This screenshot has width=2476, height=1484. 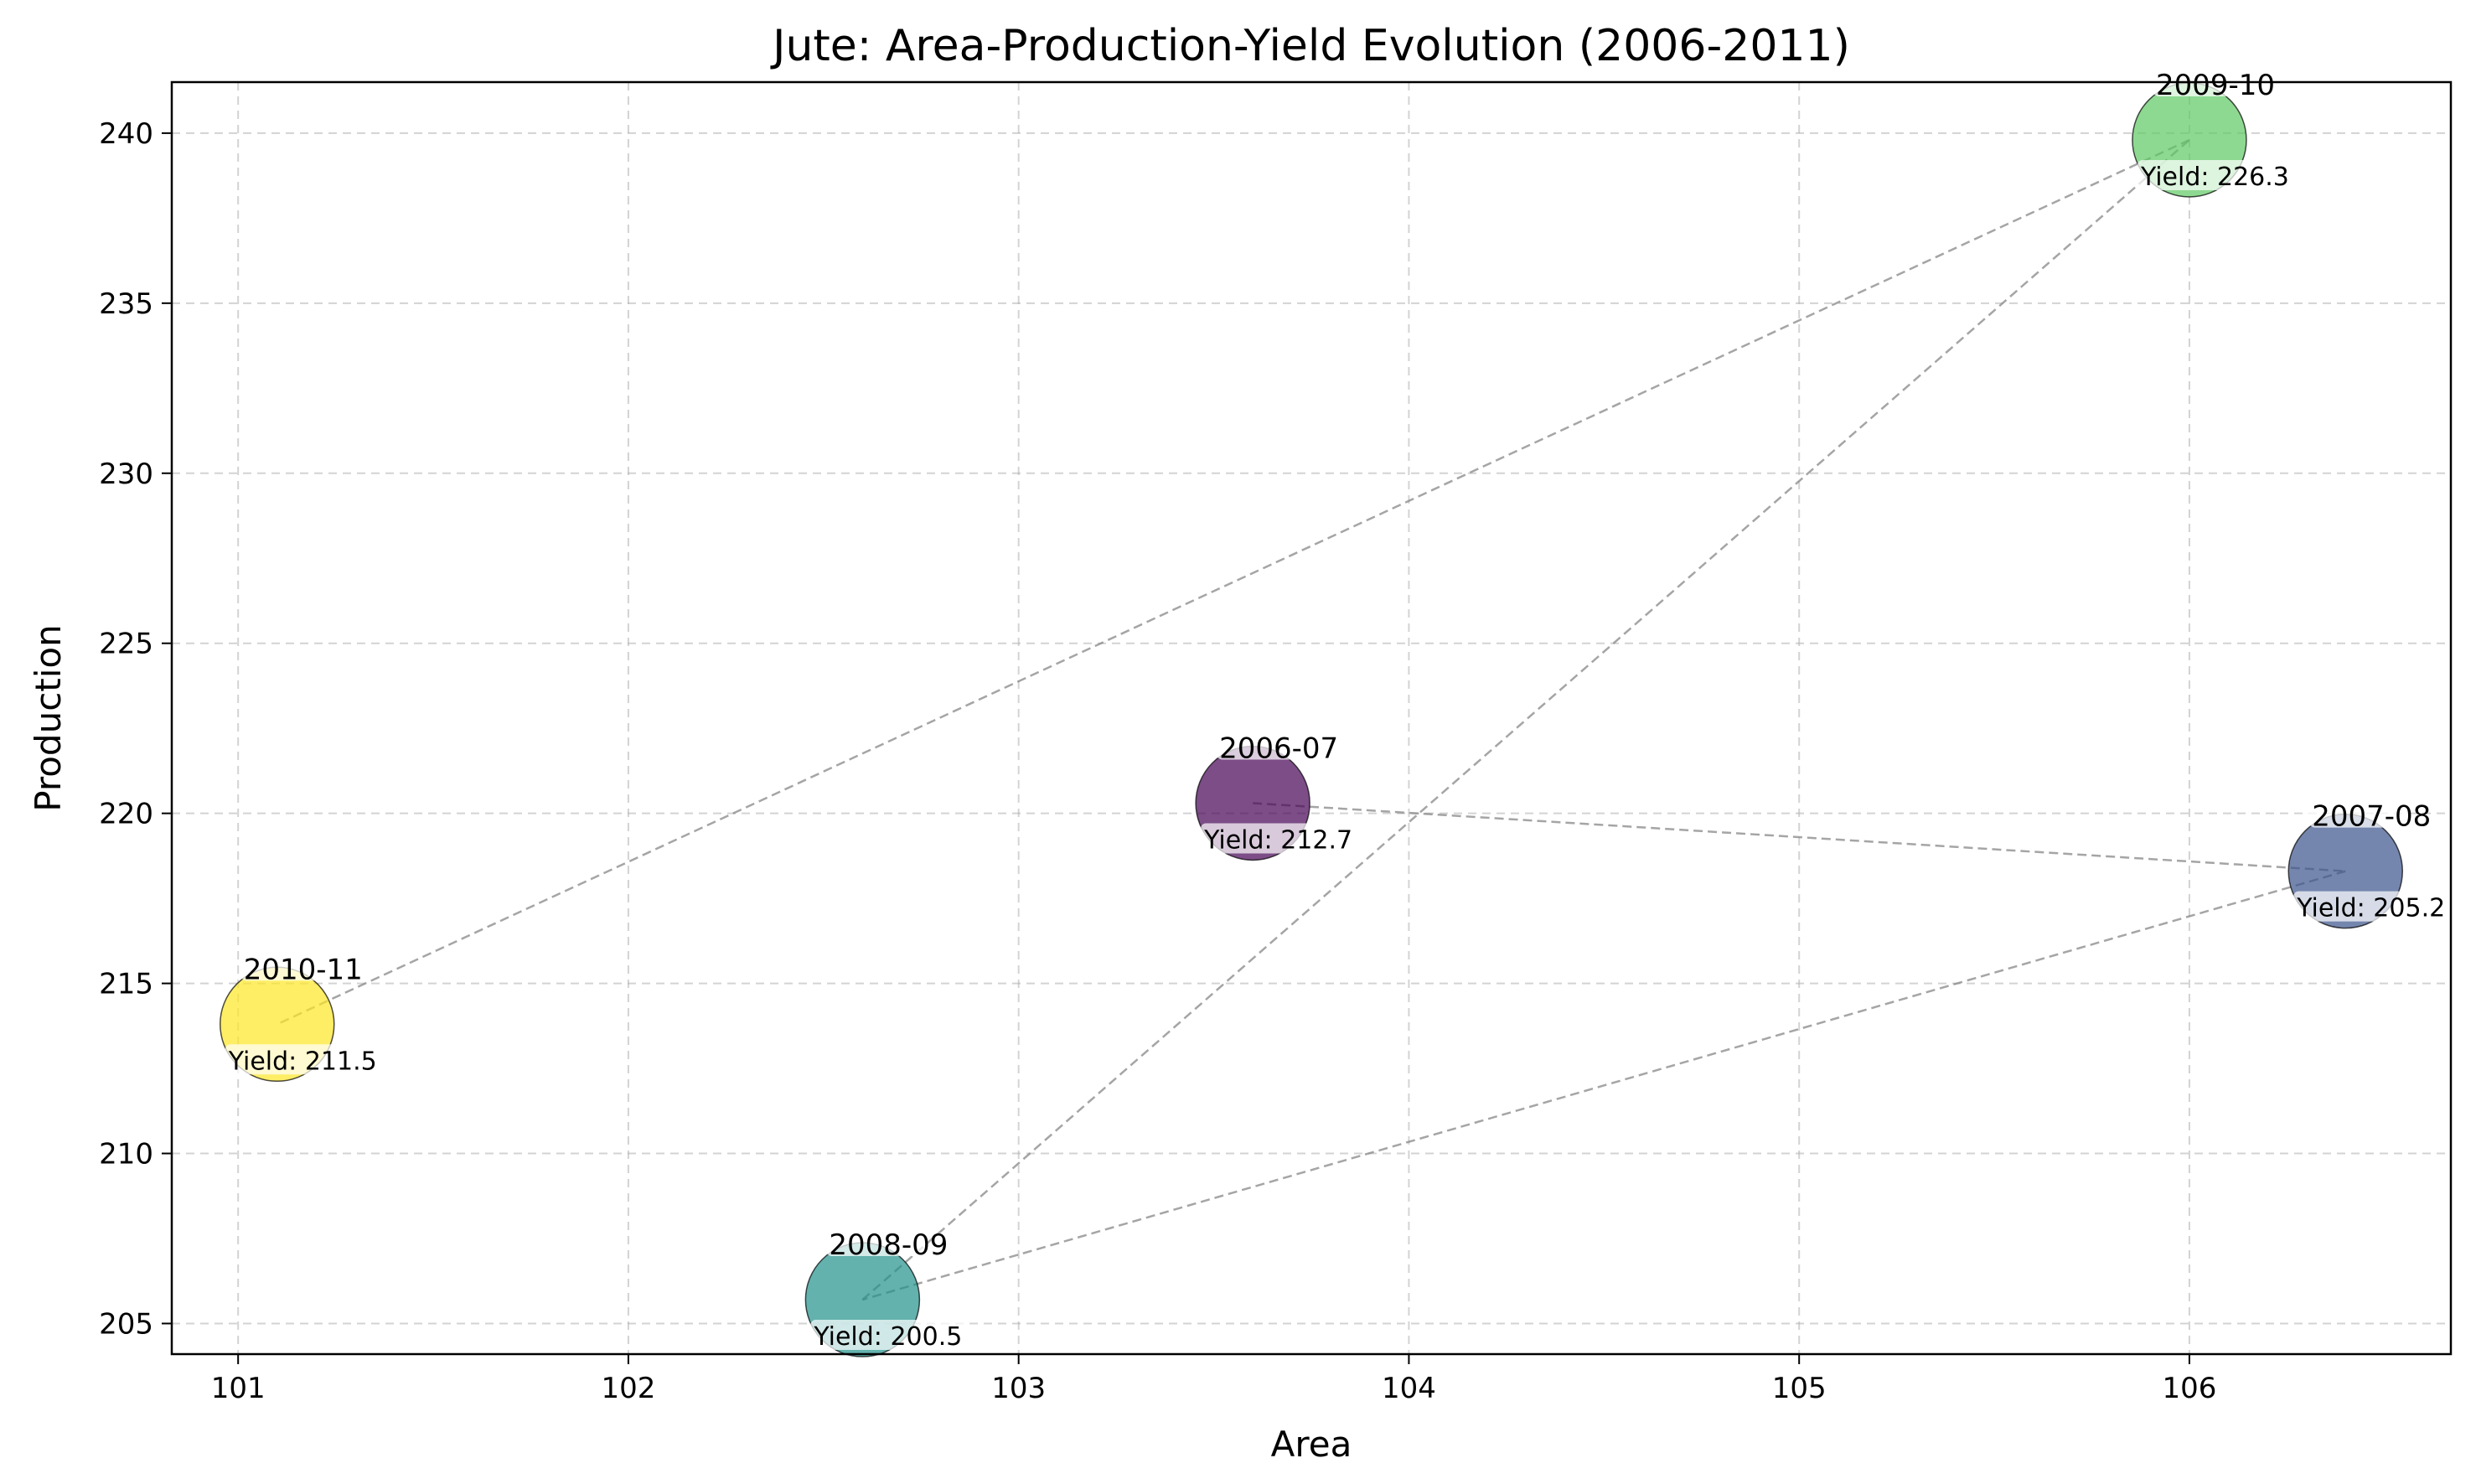 I want to click on x-tick-label: 102, so click(x=628, y=1389).